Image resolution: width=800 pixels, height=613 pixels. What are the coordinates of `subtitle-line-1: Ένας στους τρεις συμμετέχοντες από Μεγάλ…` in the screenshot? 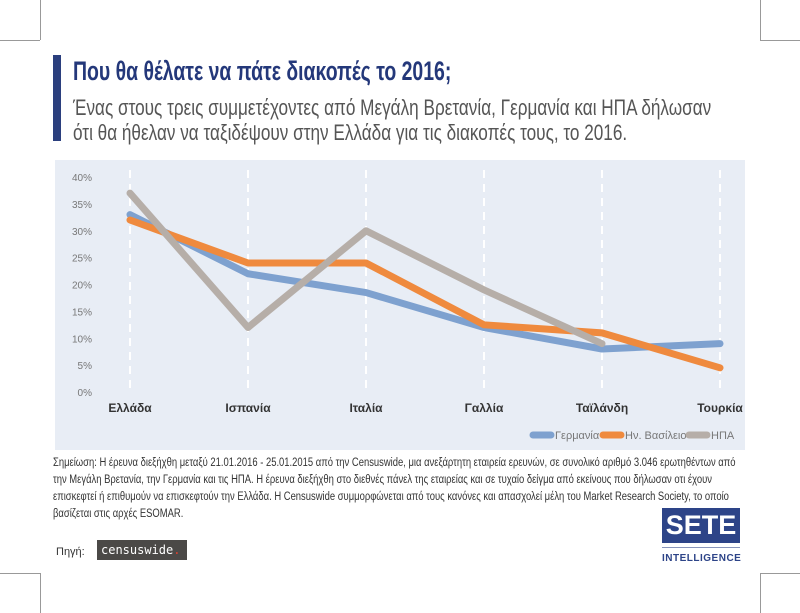 It's located at (392, 107).